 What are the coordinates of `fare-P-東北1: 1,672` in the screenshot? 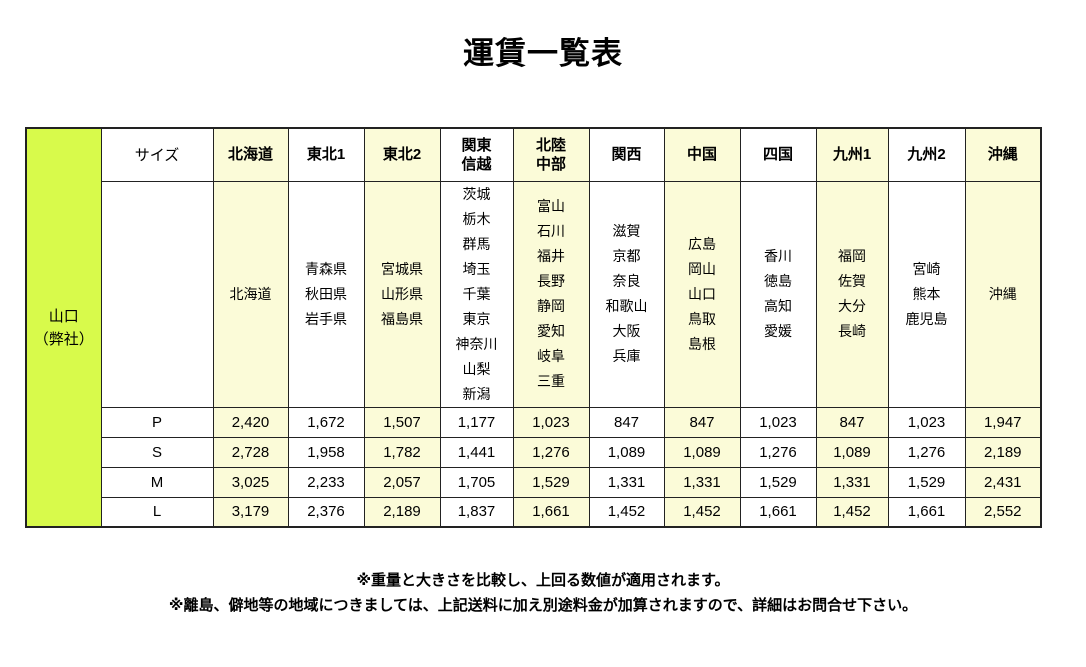 It's located at (326, 422).